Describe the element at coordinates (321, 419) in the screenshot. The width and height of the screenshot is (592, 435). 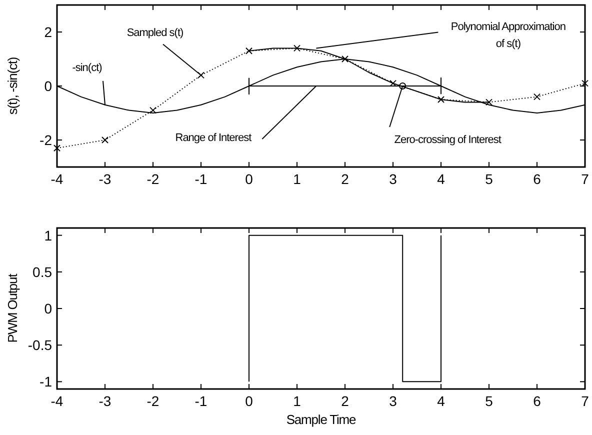
I see `x-axis-title: Sample Time` at that location.